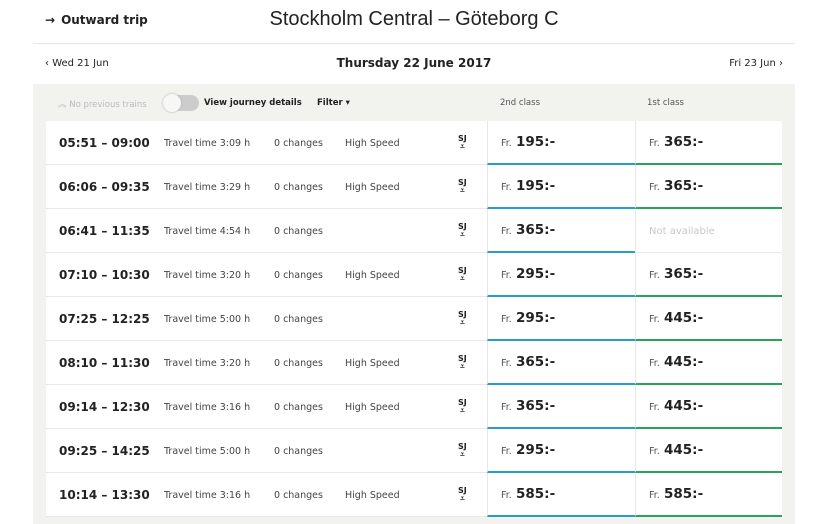  Describe the element at coordinates (779, 63) in the screenshot. I see `chevron-right-icon: ›` at that location.